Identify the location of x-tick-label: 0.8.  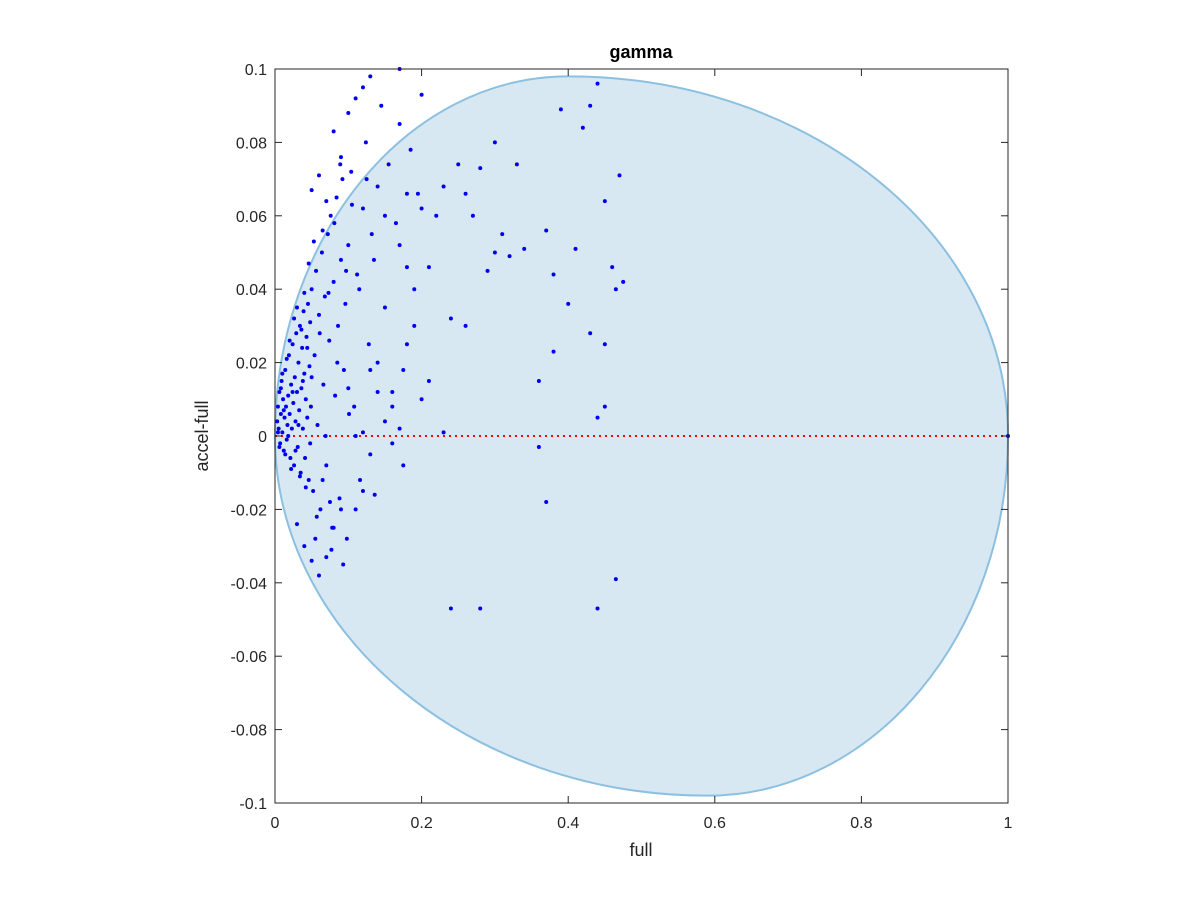
(861, 823).